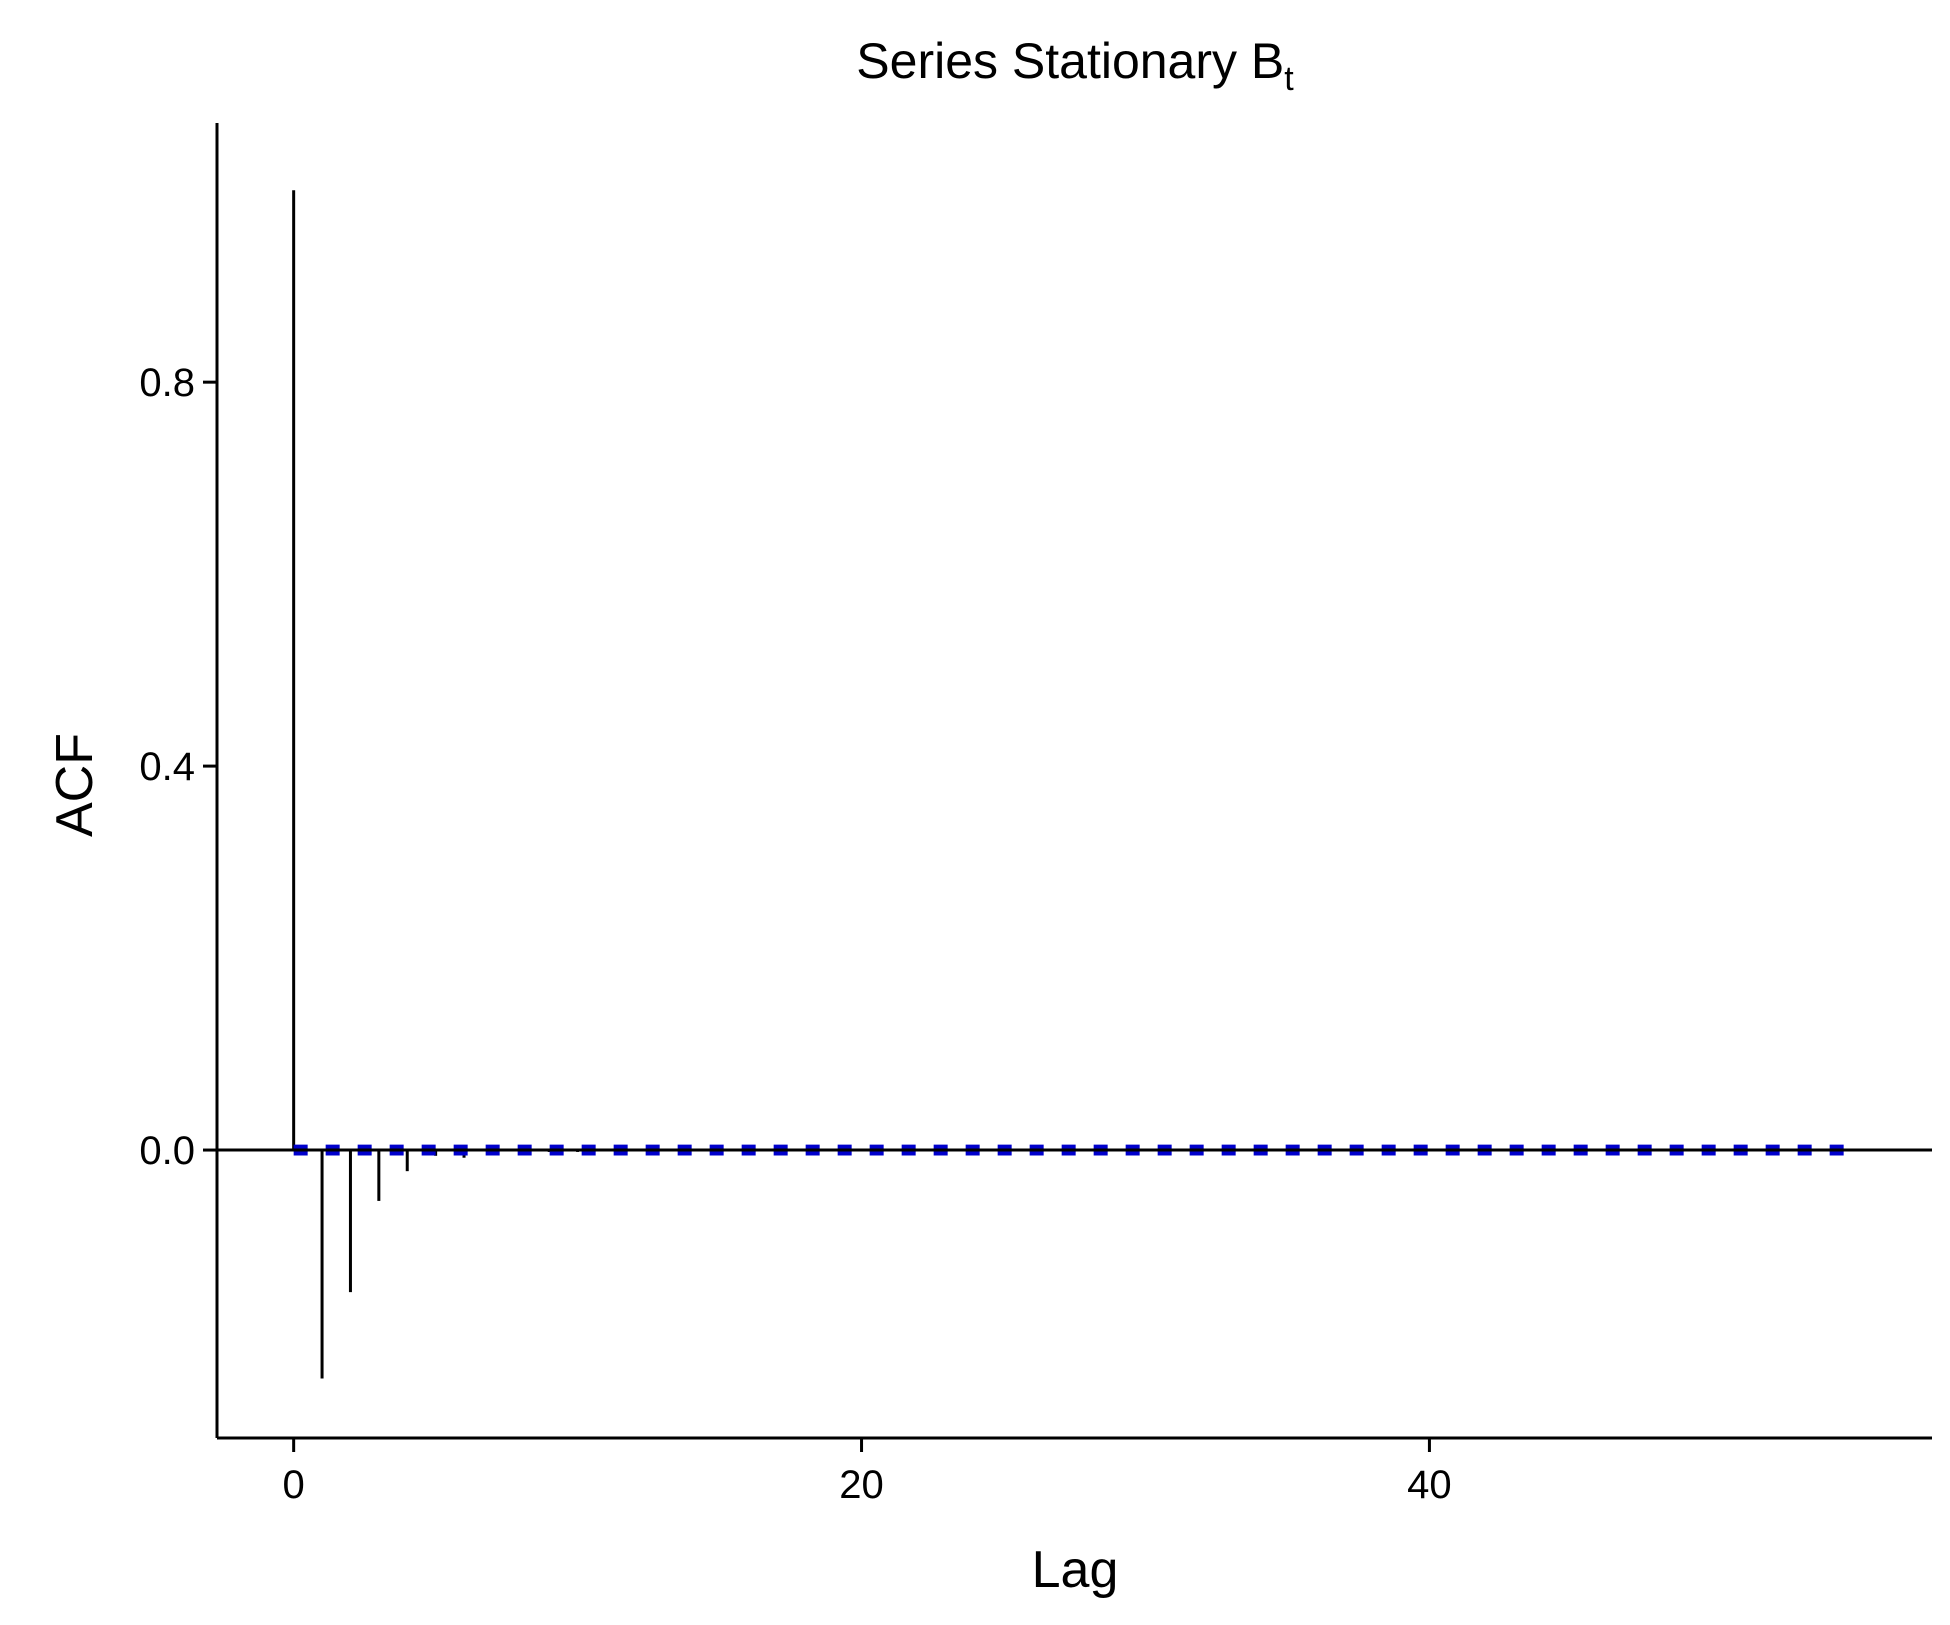 The height and width of the screenshot is (1625, 1950). Describe the element at coordinates (1289, 79) in the screenshot. I see `chart-title-subscript: t` at that location.